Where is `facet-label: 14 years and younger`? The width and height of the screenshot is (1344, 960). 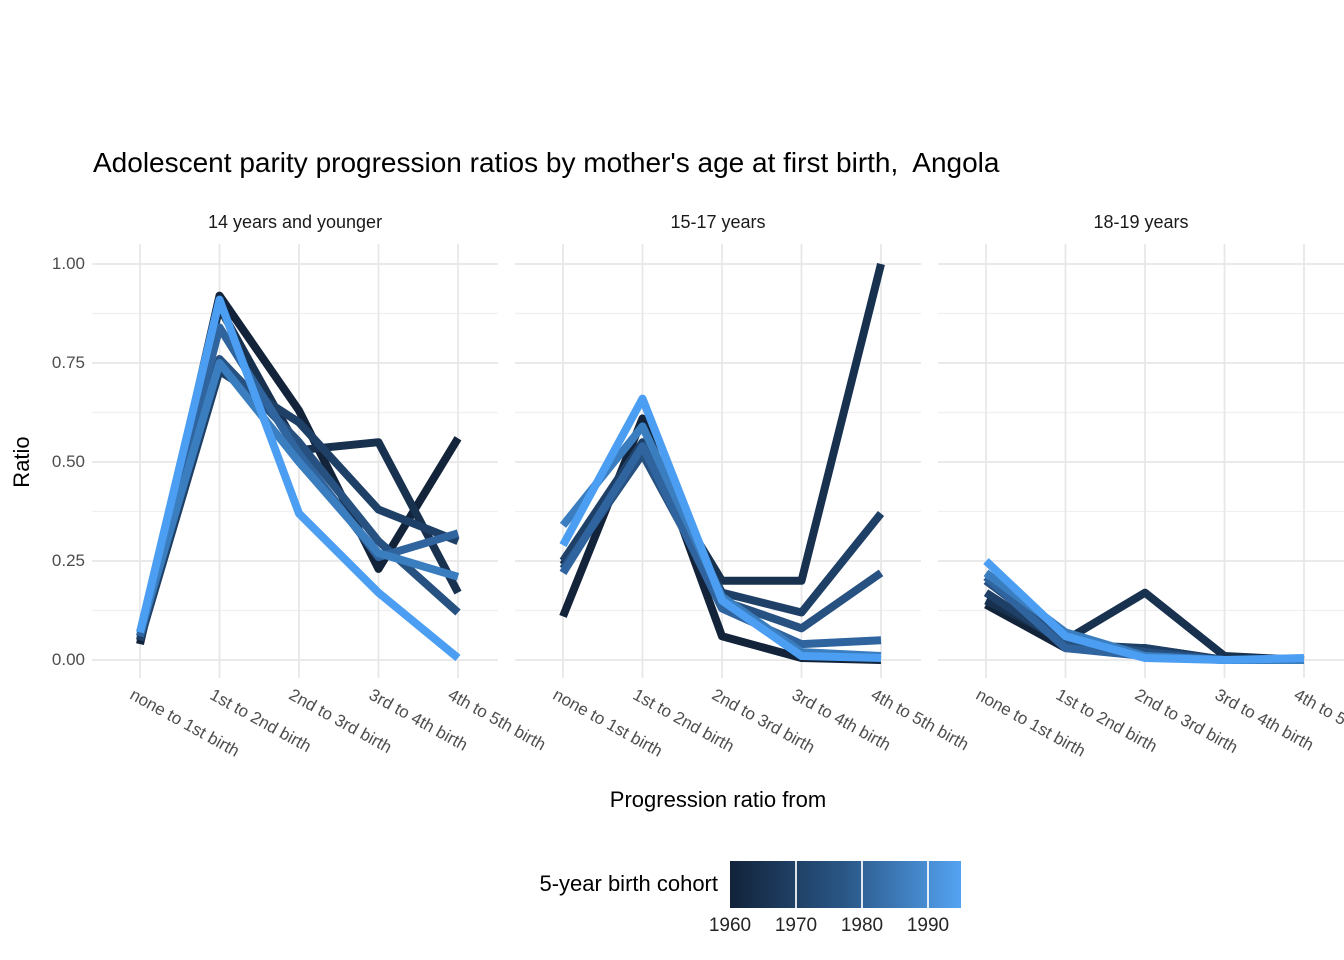
facet-label: 14 years and younger is located at coordinates (295, 222).